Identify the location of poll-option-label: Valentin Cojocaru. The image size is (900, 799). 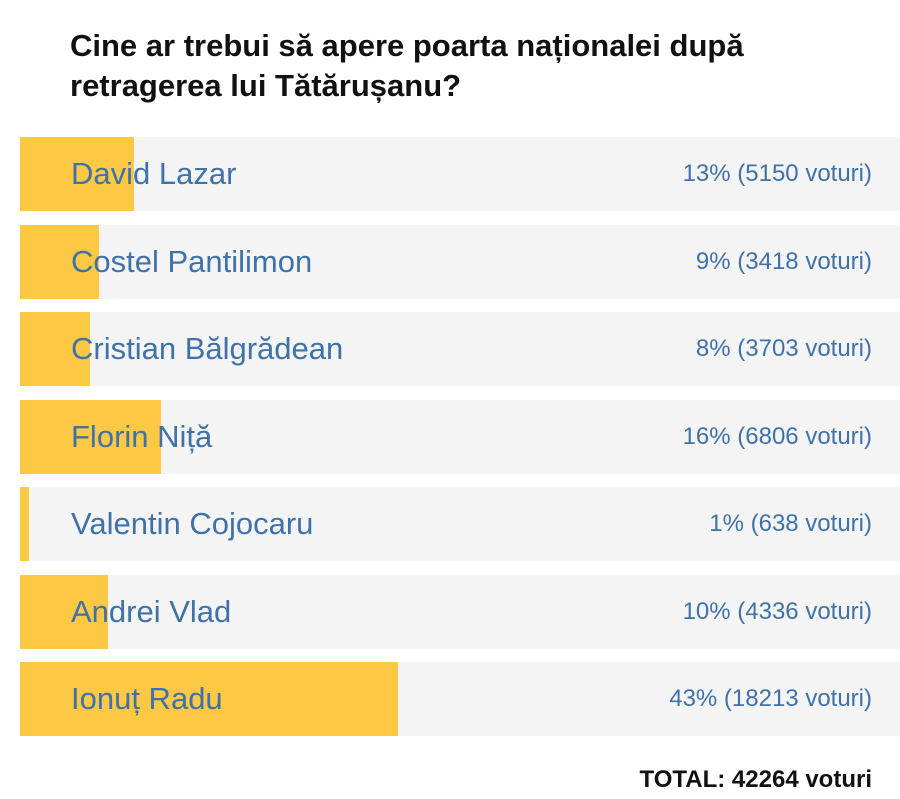
(192, 523).